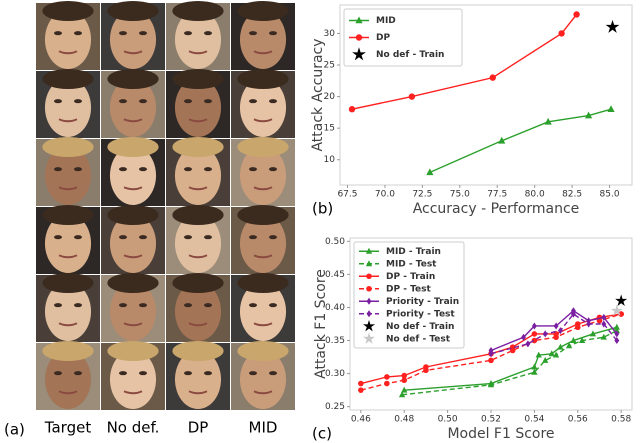 This screenshot has height=443, width=644. I want to click on column-label: DP, so click(198, 428).